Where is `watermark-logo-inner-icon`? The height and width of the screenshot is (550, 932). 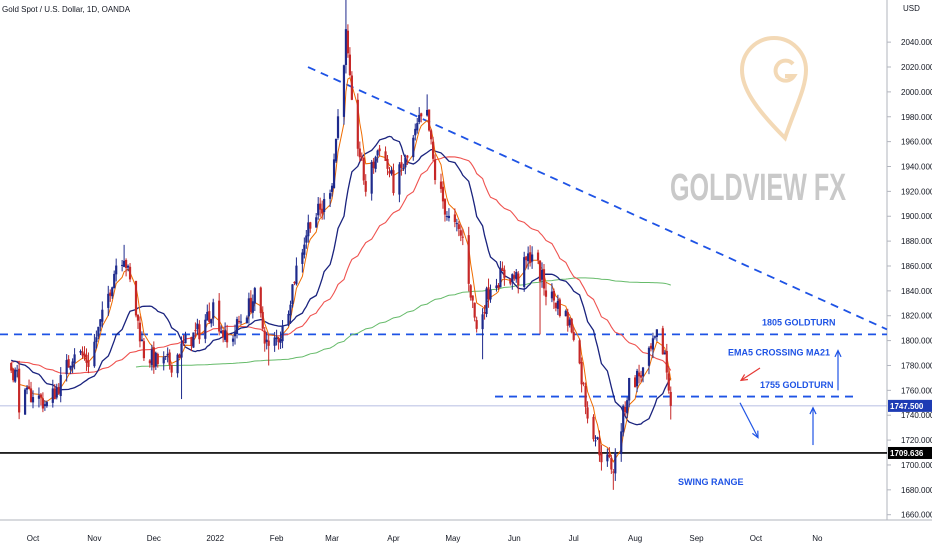 watermark-logo-inner-icon is located at coordinates (785, 70).